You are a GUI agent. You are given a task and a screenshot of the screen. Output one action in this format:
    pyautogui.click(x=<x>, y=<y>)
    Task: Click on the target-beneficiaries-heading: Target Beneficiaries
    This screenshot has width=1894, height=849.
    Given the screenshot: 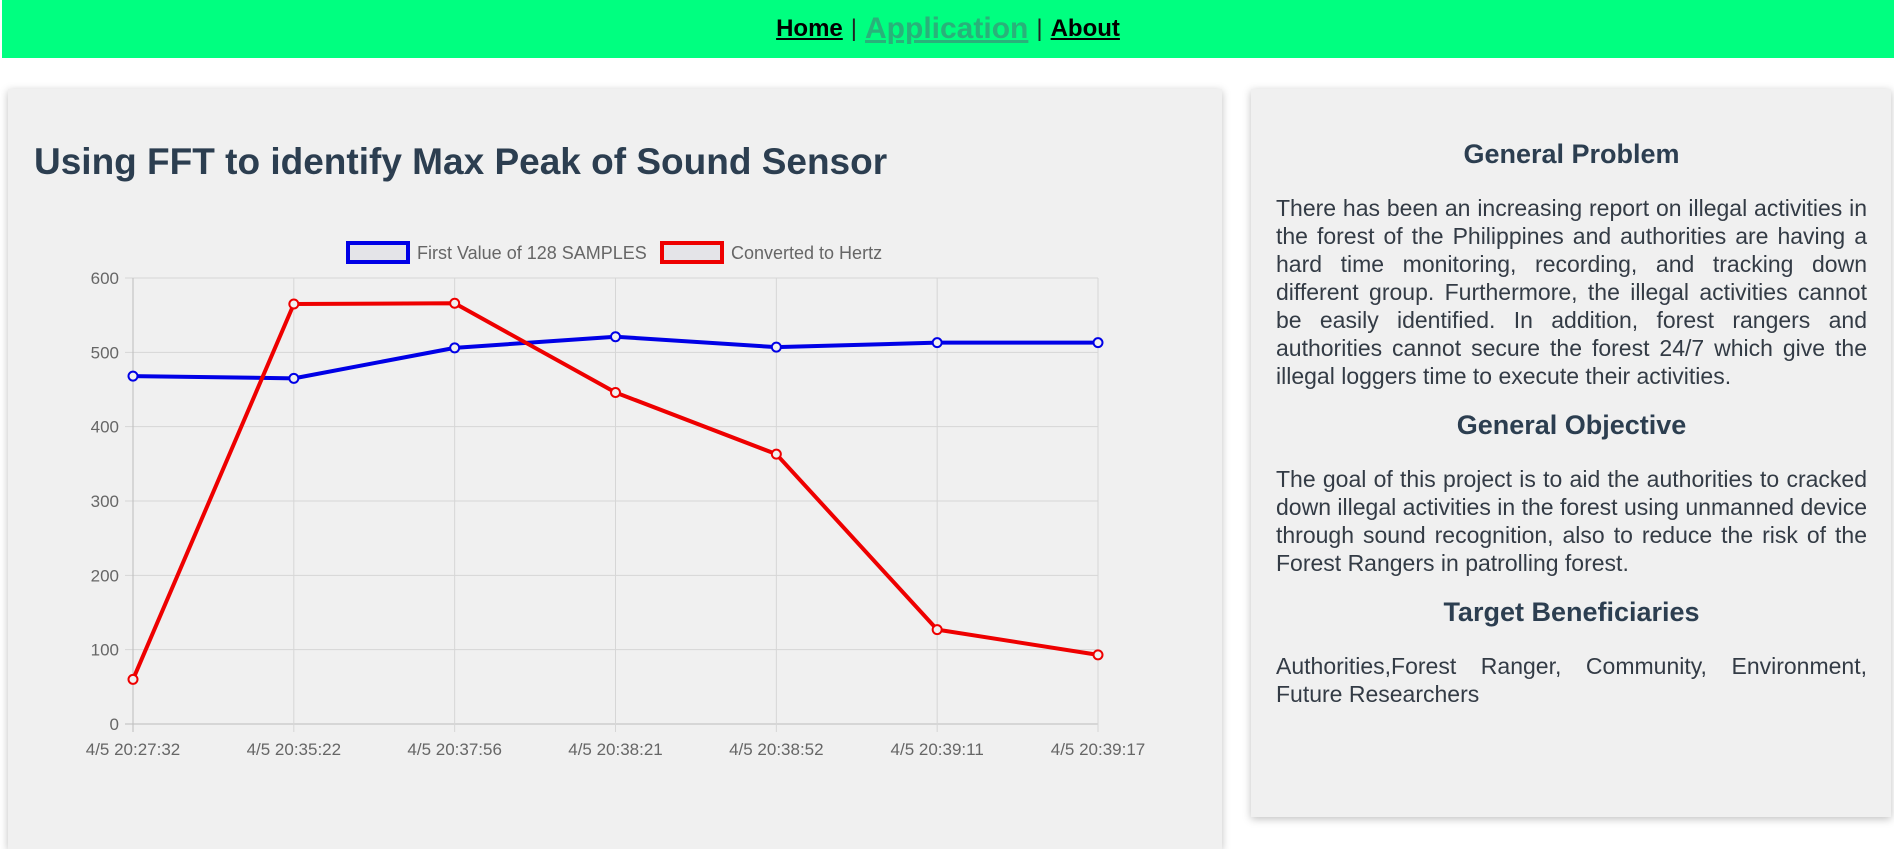 What is the action you would take?
    pyautogui.click(x=1571, y=612)
    